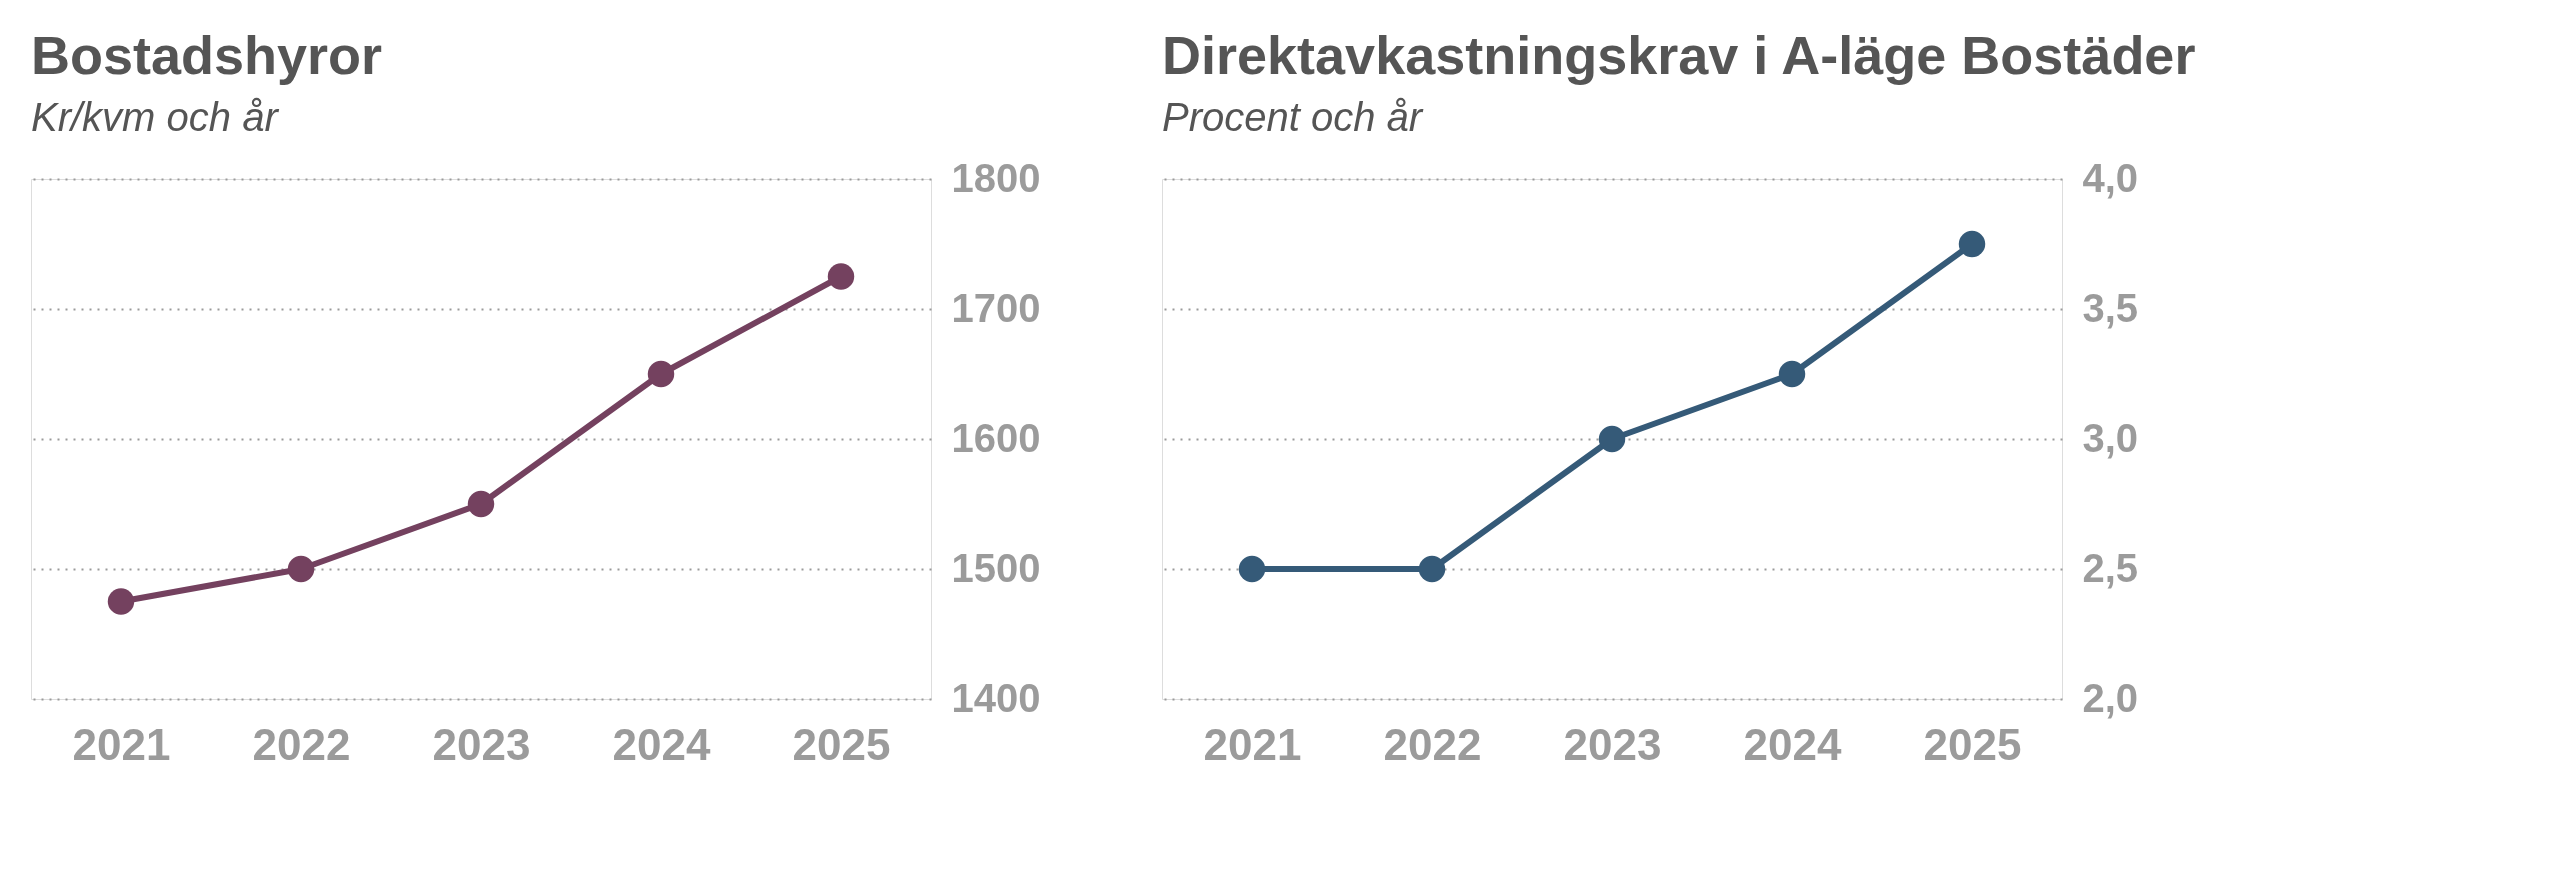 Image resolution: width=2560 pixels, height=870 pixels. What do you see at coordinates (996, 177) in the screenshot?
I see `y-tick-label: 1800` at bounding box center [996, 177].